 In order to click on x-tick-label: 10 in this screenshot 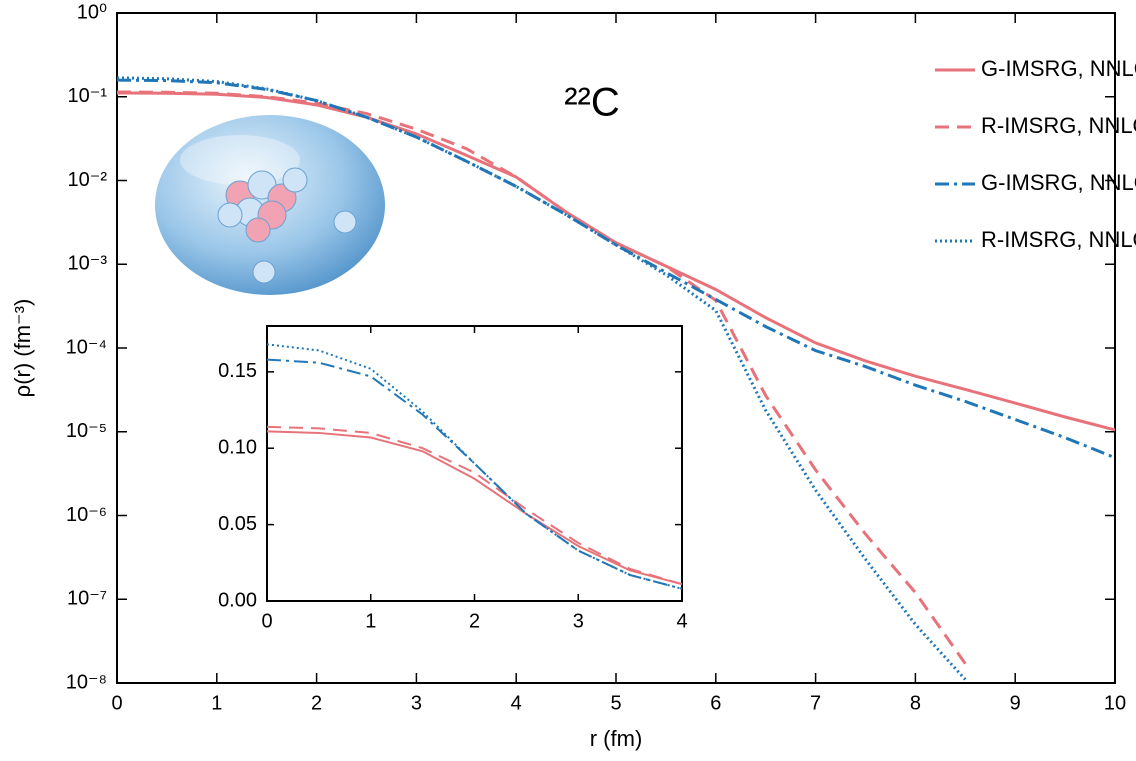, I will do `click(1115, 703)`.